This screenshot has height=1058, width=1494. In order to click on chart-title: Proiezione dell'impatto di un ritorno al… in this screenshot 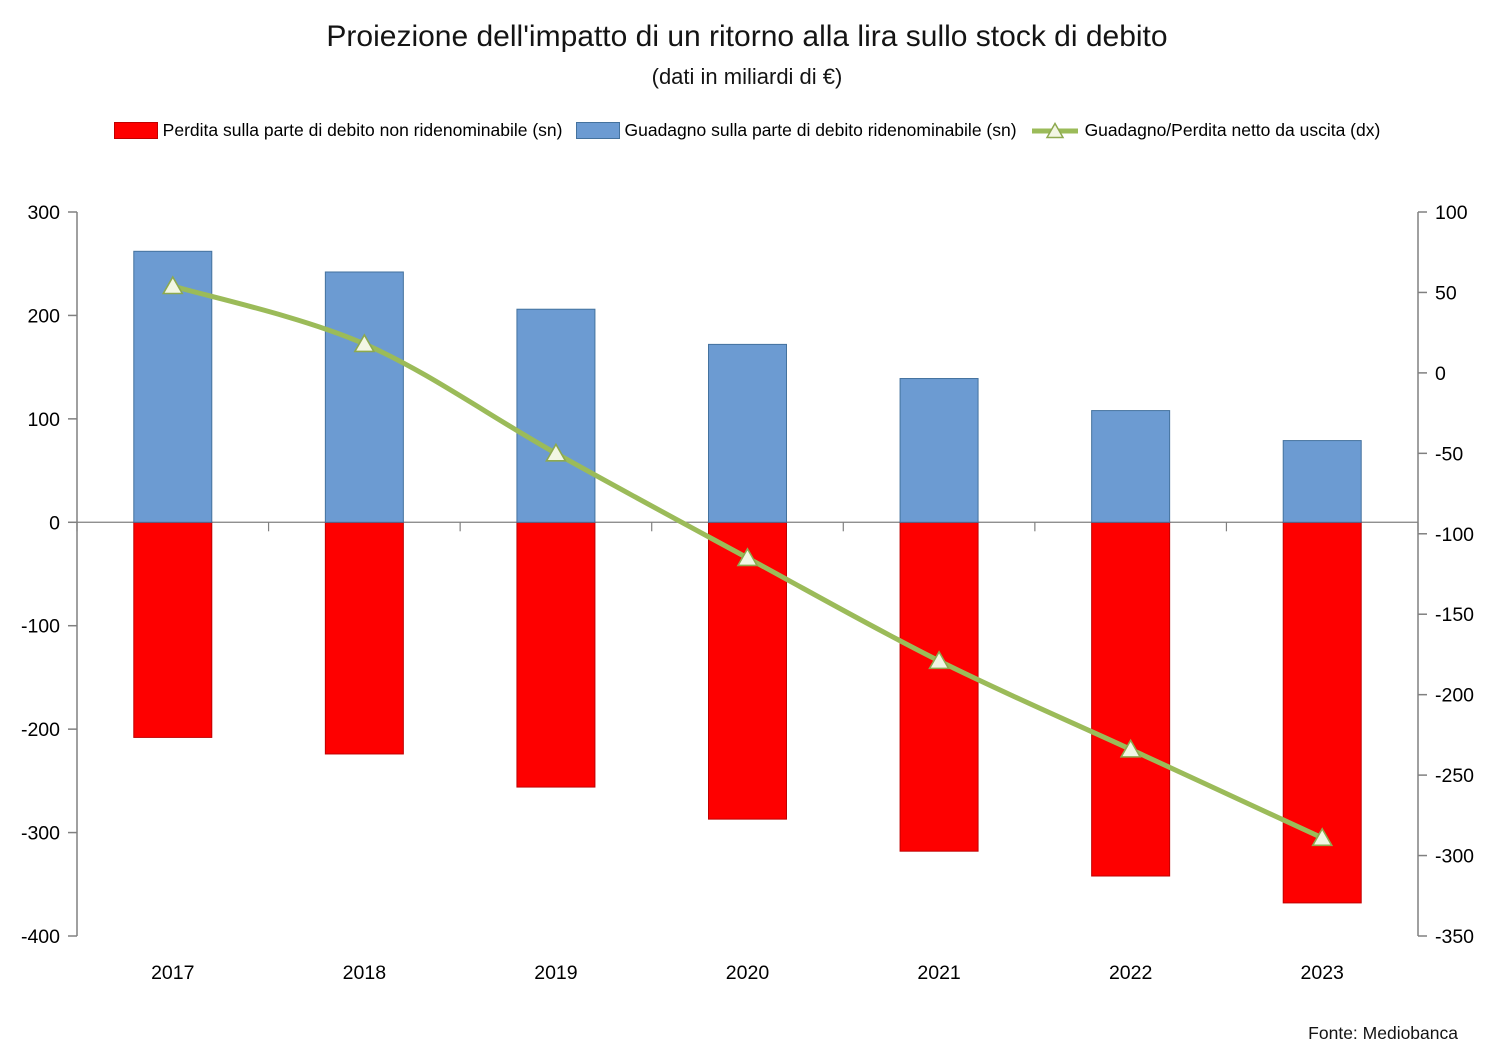, I will do `click(747, 36)`.